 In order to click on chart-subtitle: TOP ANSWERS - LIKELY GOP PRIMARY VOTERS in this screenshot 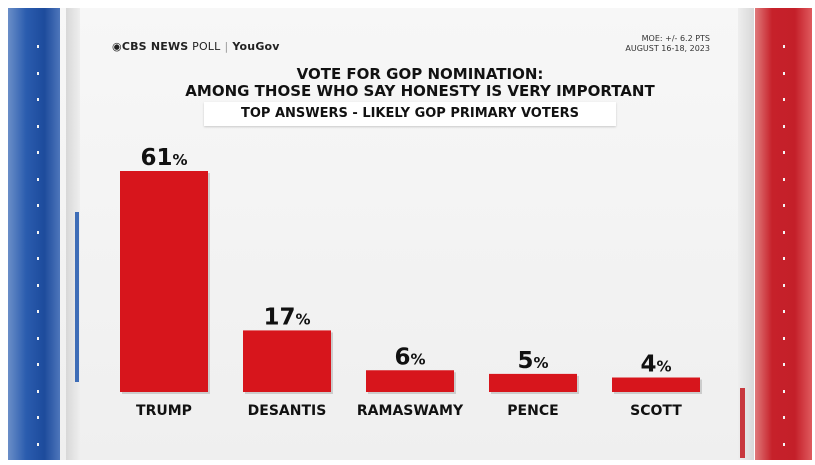, I will do `click(410, 113)`.